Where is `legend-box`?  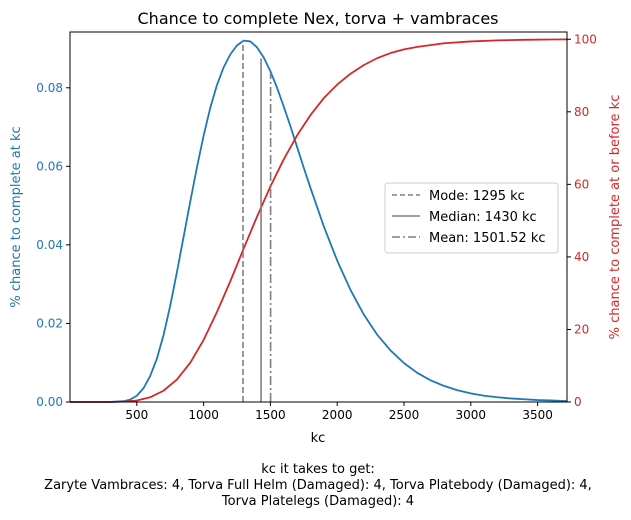
legend-box is located at coordinates (471, 218).